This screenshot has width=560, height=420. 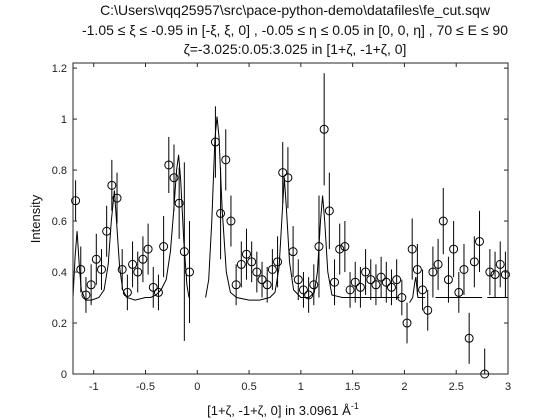 What do you see at coordinates (197, 387) in the screenshot?
I see `x-tick-label: 0` at bounding box center [197, 387].